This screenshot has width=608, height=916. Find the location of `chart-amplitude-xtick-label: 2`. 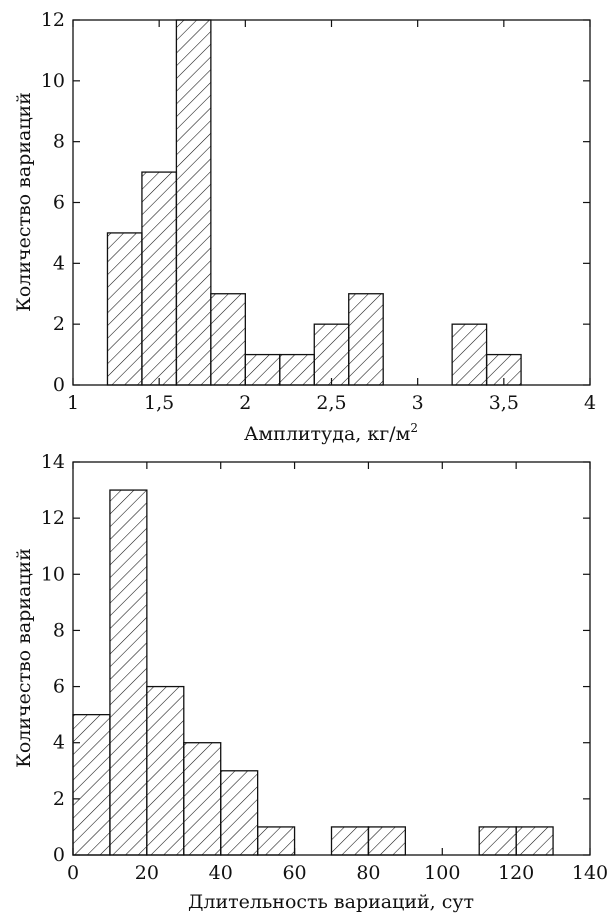

chart-amplitude-xtick-label: 2 is located at coordinates (245, 403).